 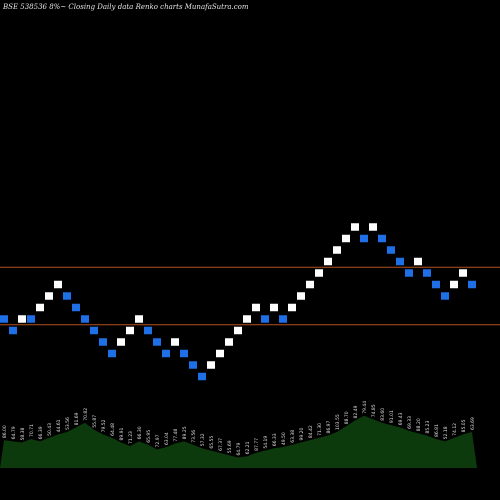 I want to click on volume-label: 50.43, so click(x=50, y=429).